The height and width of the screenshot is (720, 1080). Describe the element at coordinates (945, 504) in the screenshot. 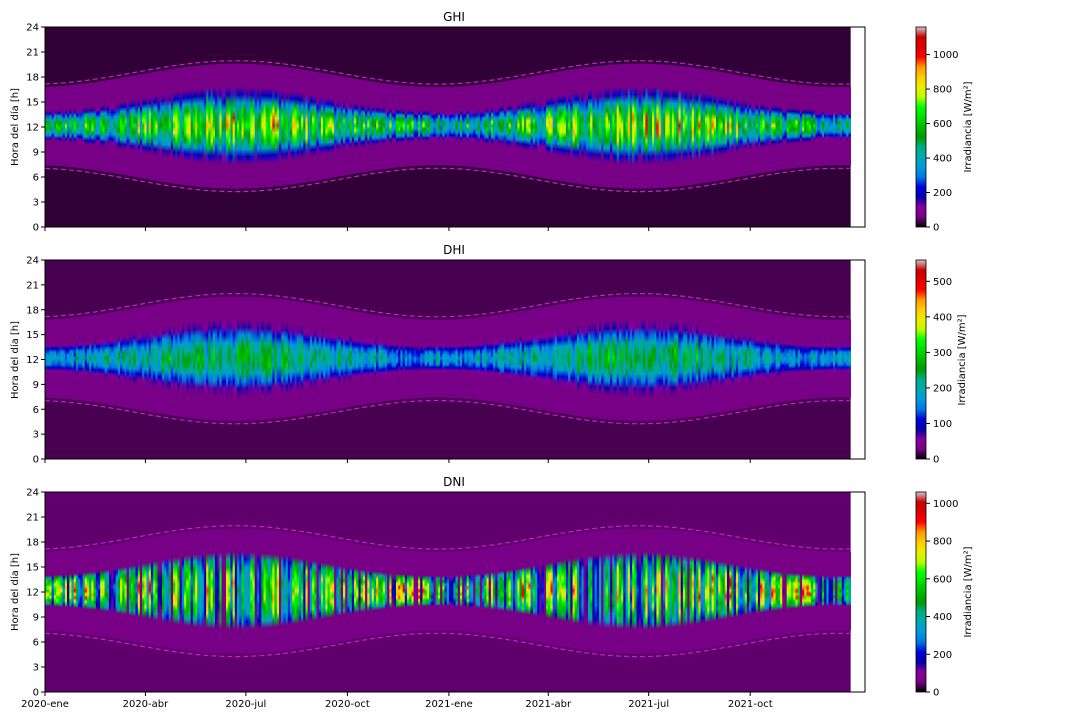

I see `colorbar-tick-label: 1000` at that location.